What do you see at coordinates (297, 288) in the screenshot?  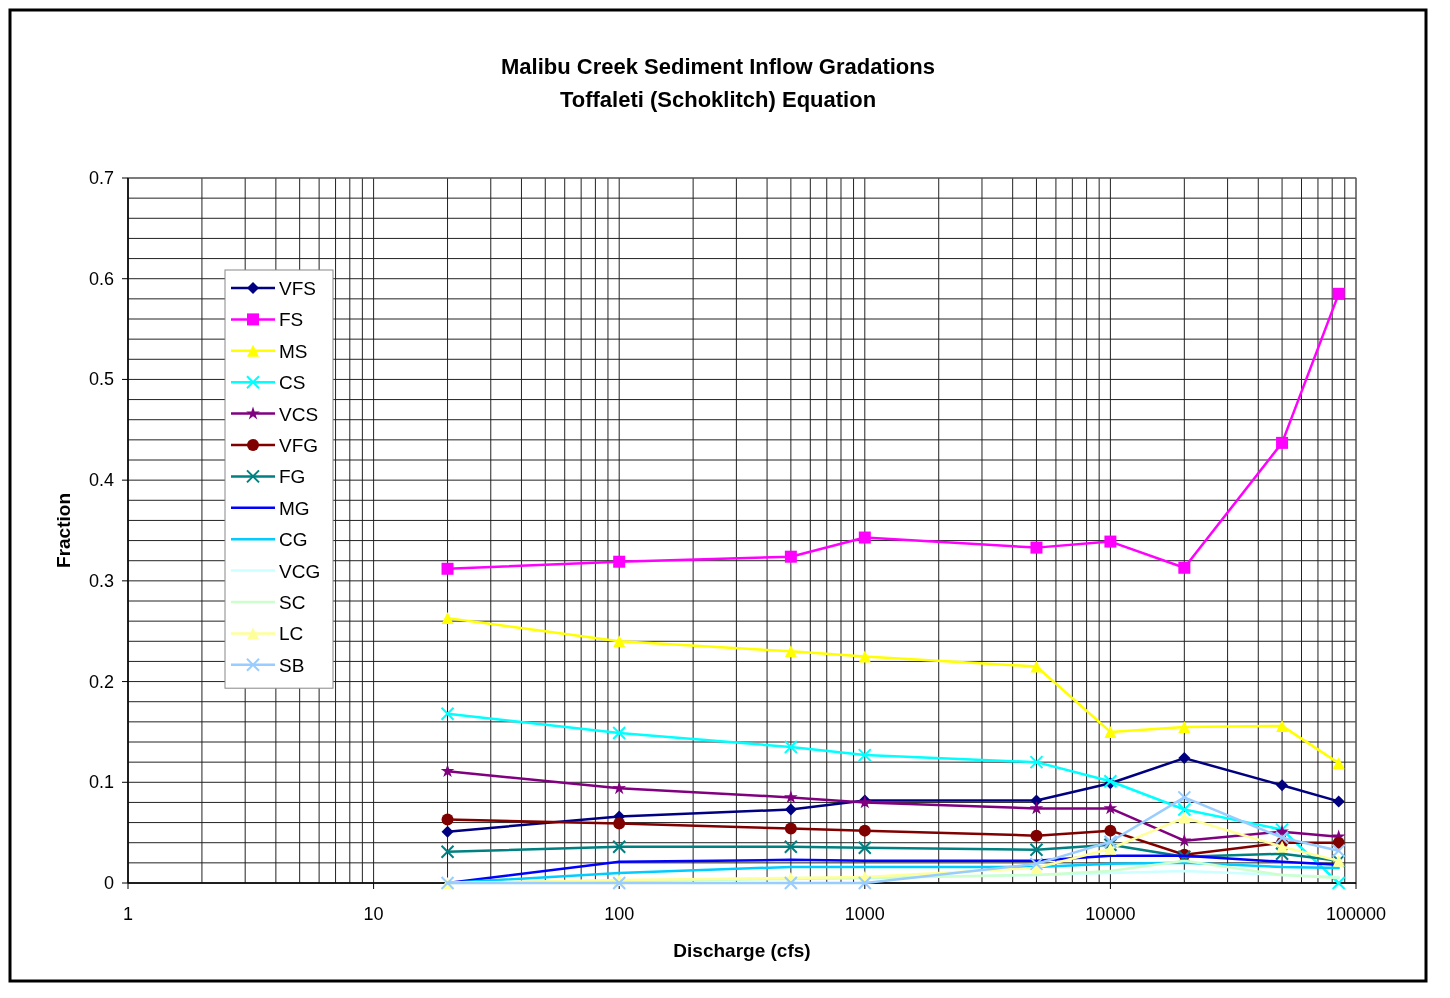 I see `legend-label: VFS` at bounding box center [297, 288].